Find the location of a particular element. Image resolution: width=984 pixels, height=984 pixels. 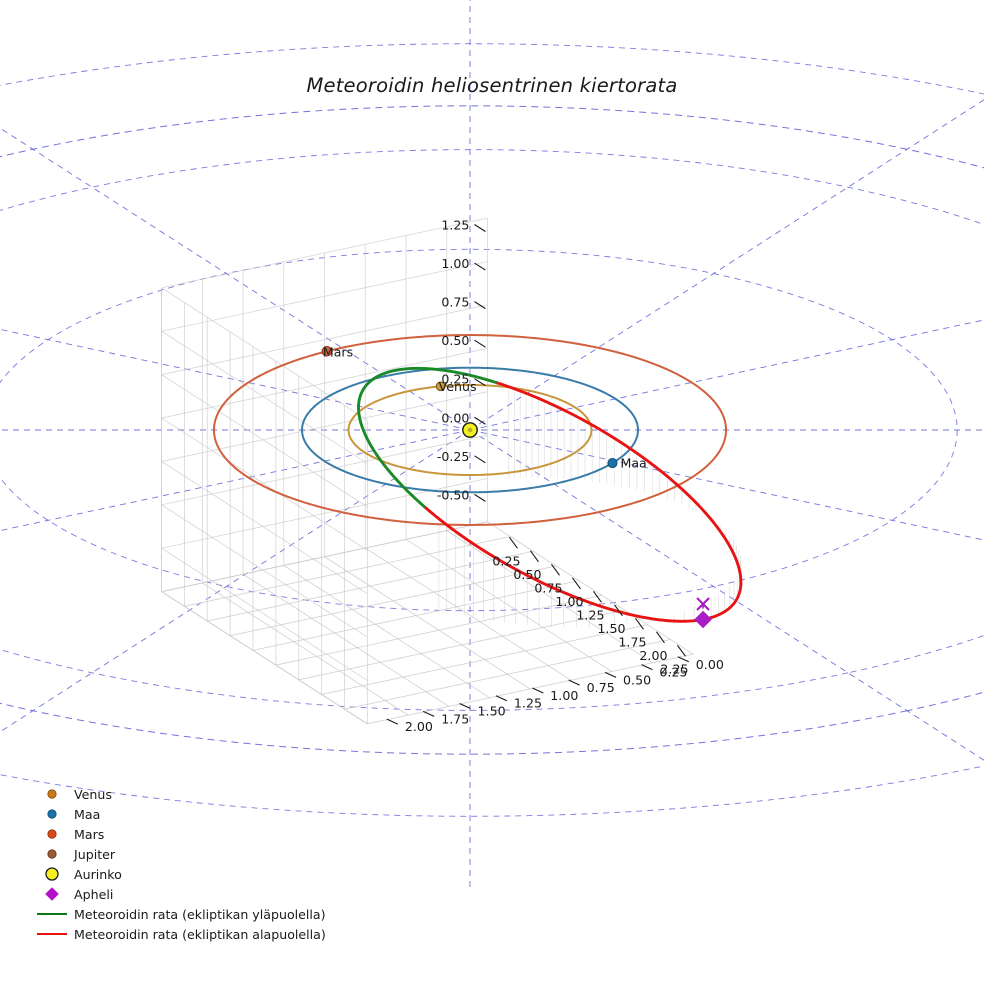

axes.z_ticks: 0.25 is located at coordinates (455, 379).